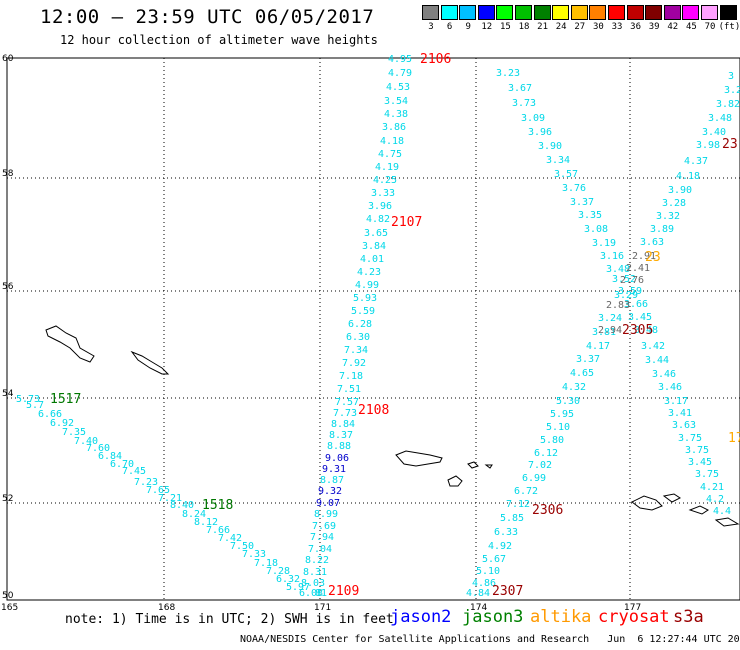 Image resolution: width=740 pixels, height=650 pixels. Describe the element at coordinates (618, 305) in the screenshot. I see `wave-height-value: 2.83` at that location.